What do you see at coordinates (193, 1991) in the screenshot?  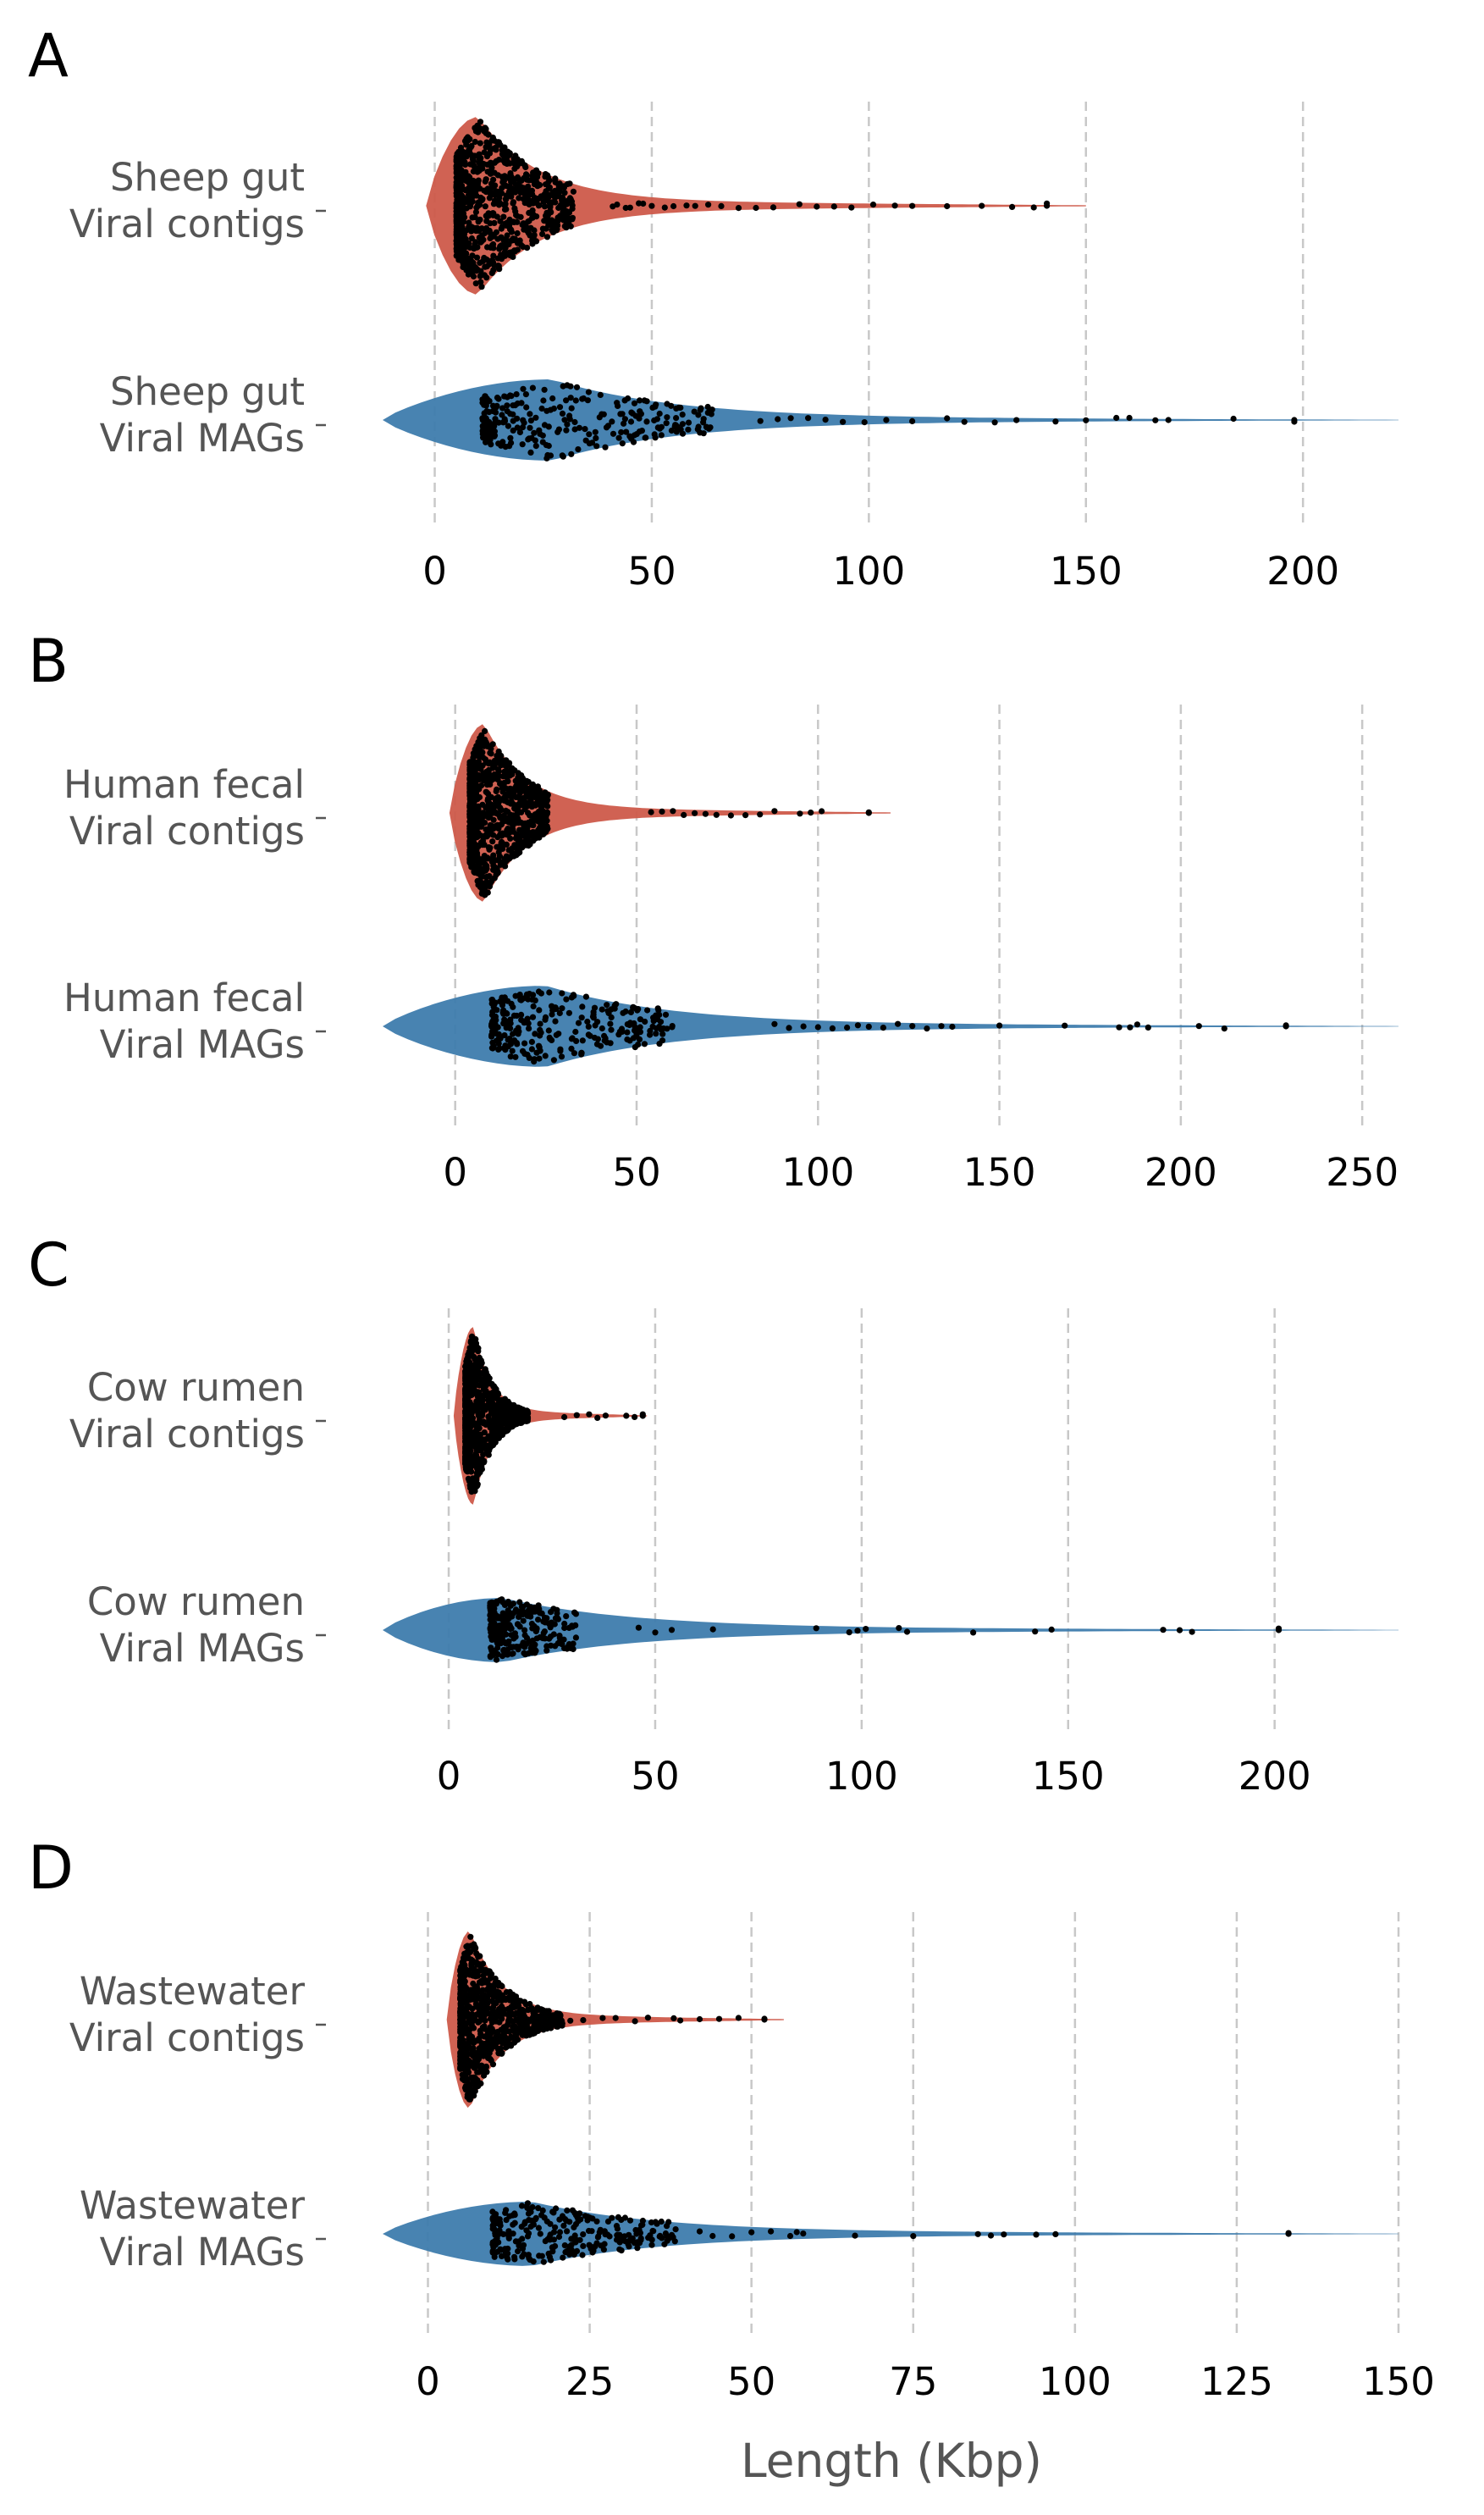 I see `row-label-line: Wastewater` at bounding box center [193, 1991].